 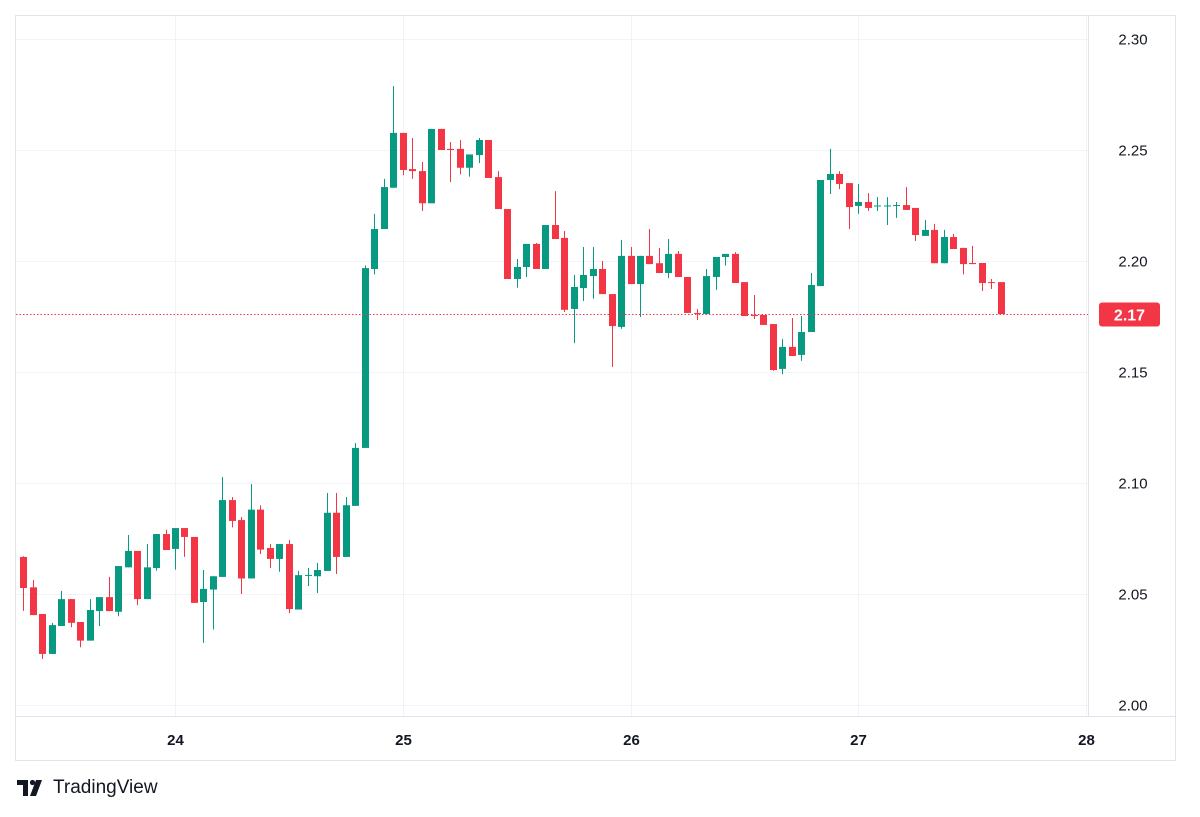 I want to click on last-price-box, so click(x=1129, y=314).